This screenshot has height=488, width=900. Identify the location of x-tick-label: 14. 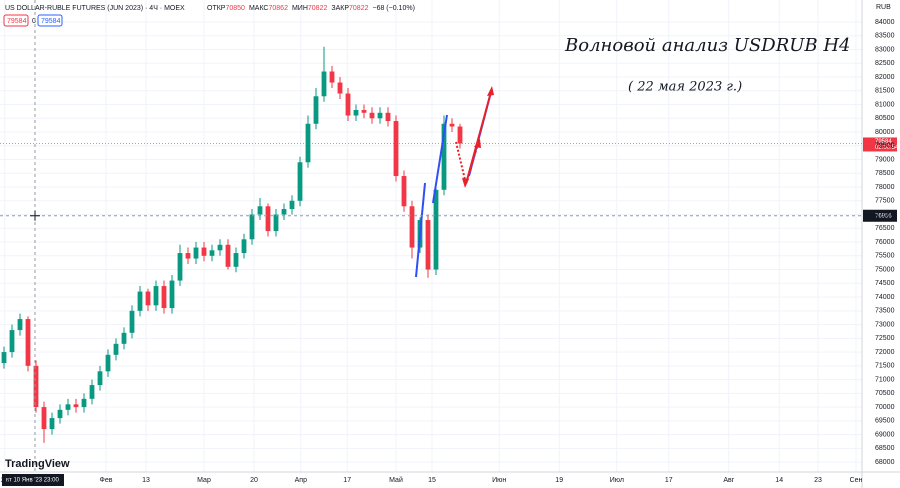
(779, 480).